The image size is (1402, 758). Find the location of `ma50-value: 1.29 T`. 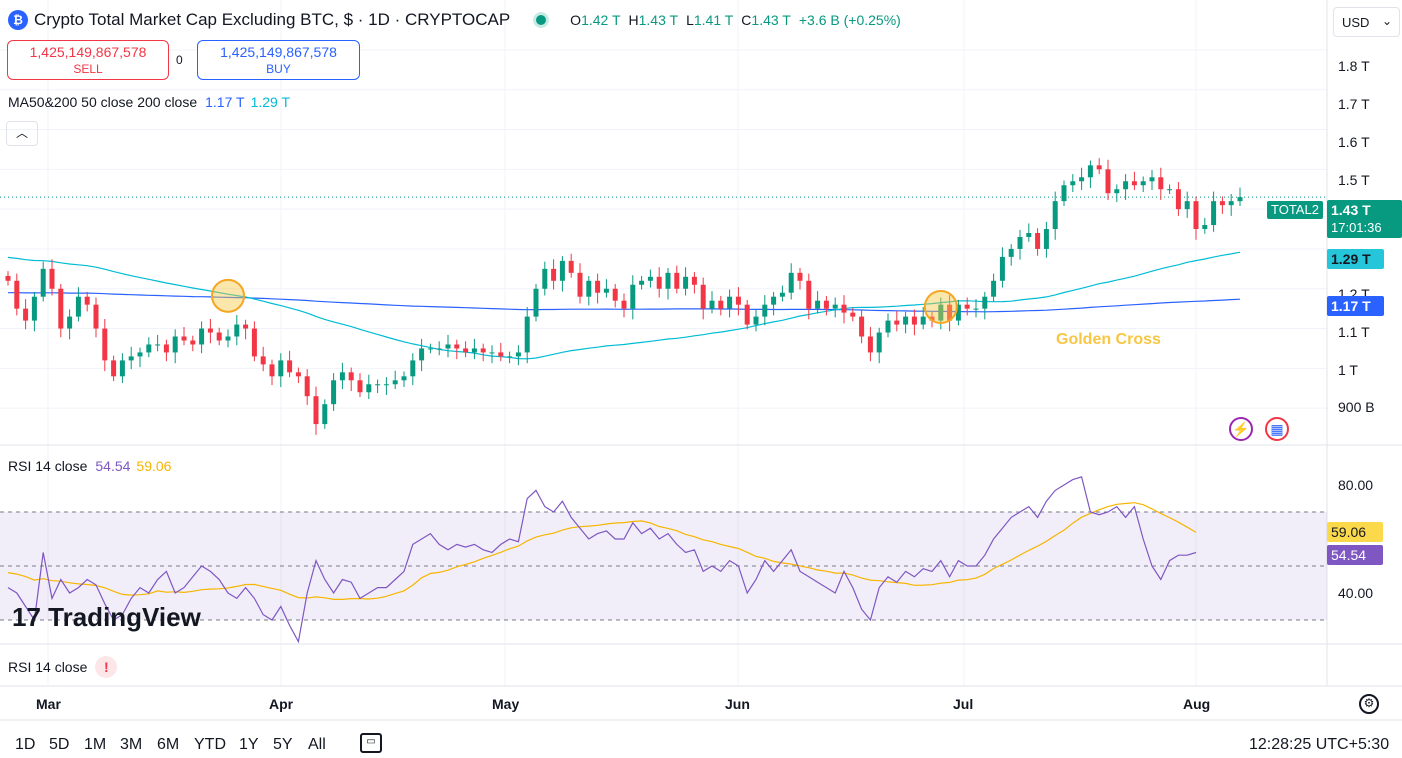

ma50-value: 1.29 T is located at coordinates (270, 102).